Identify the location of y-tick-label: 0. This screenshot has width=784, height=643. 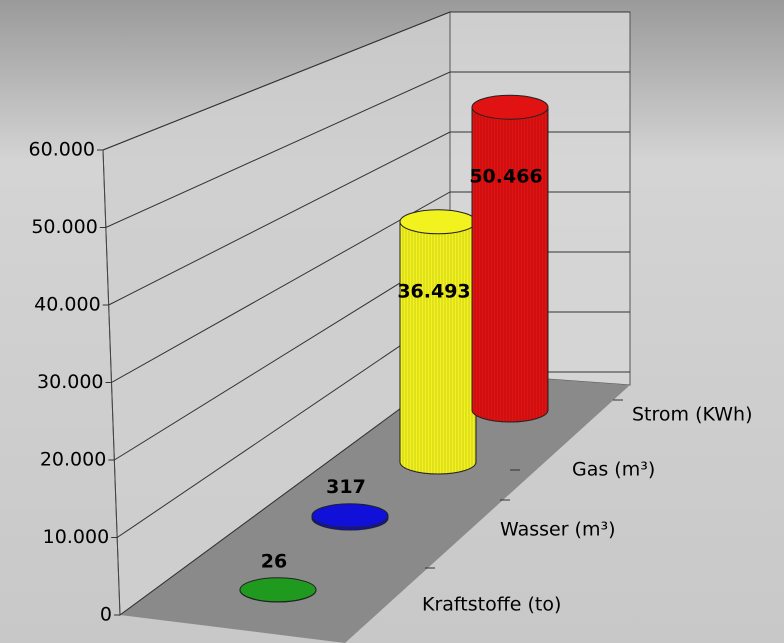
(106, 615).